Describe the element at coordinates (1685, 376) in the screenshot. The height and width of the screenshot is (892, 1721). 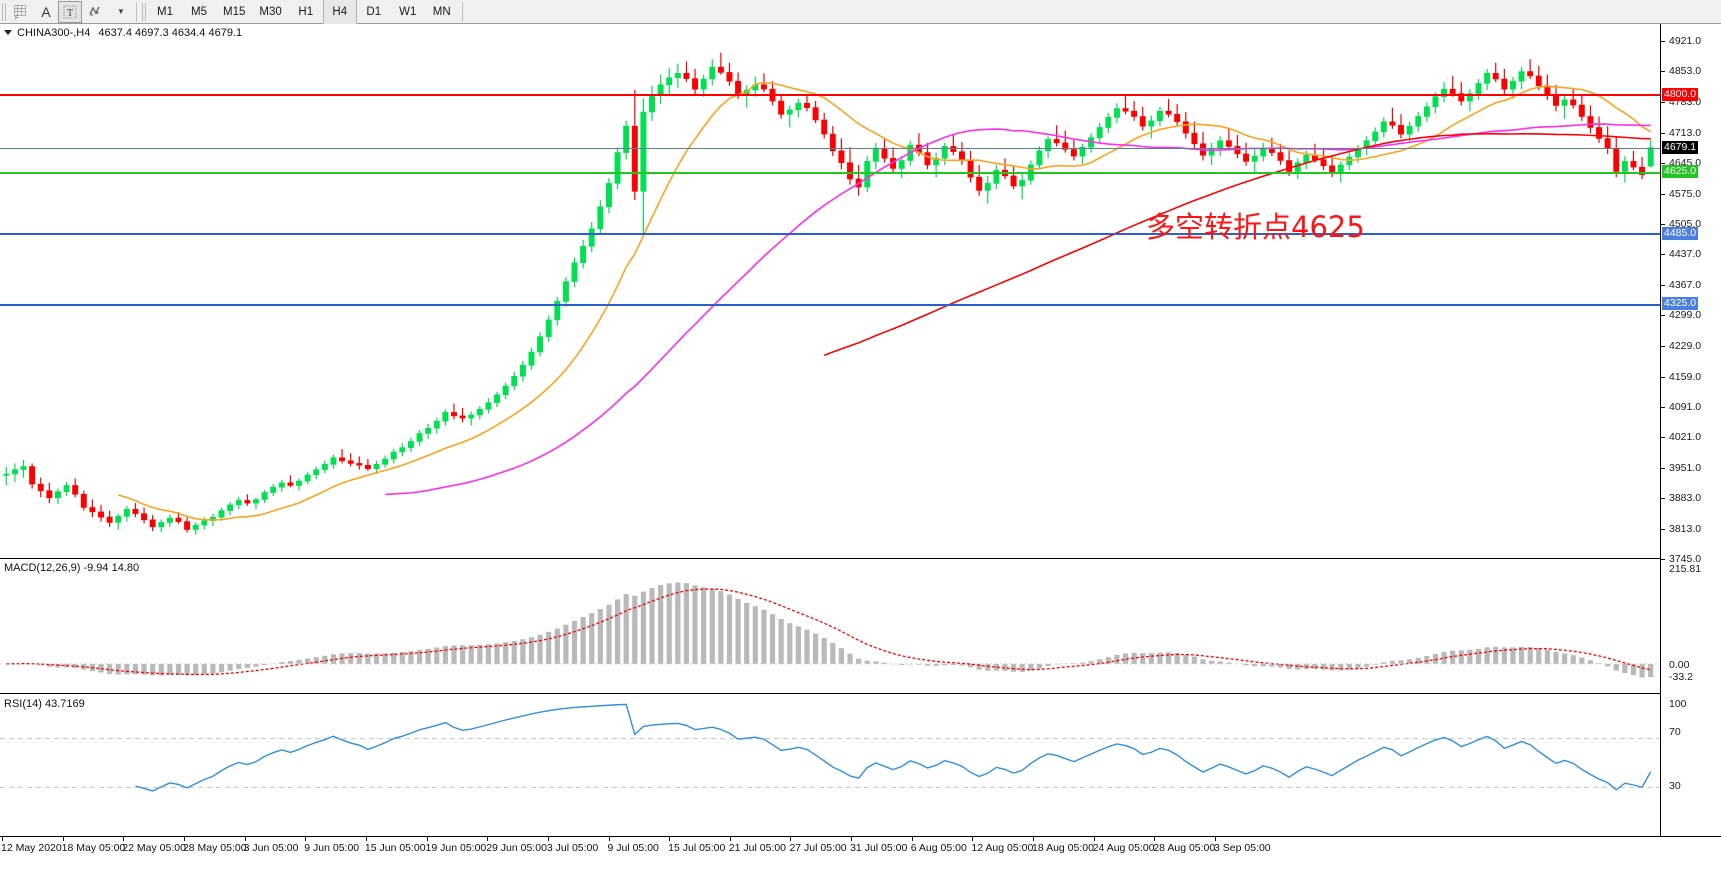
I see `price-tick-label: 4159.0` at that location.